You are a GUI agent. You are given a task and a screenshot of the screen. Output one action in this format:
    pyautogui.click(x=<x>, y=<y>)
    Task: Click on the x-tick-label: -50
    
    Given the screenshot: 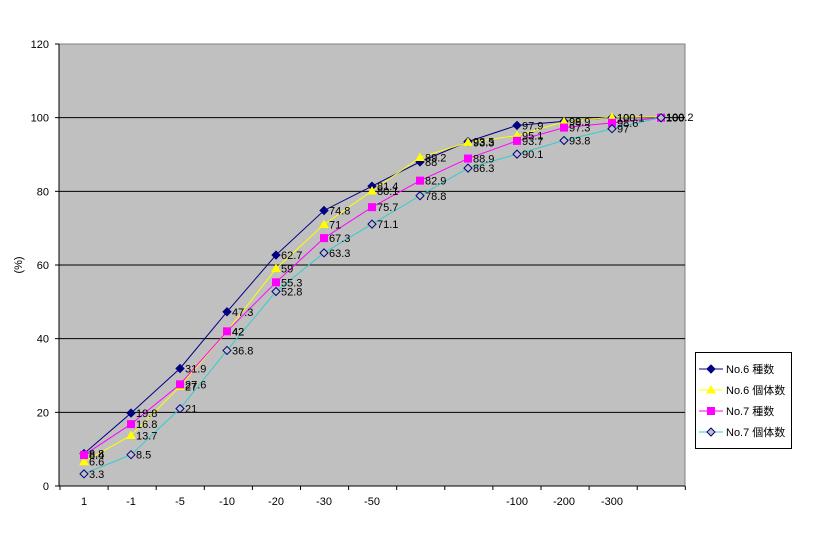 What is the action you would take?
    pyautogui.click(x=372, y=502)
    